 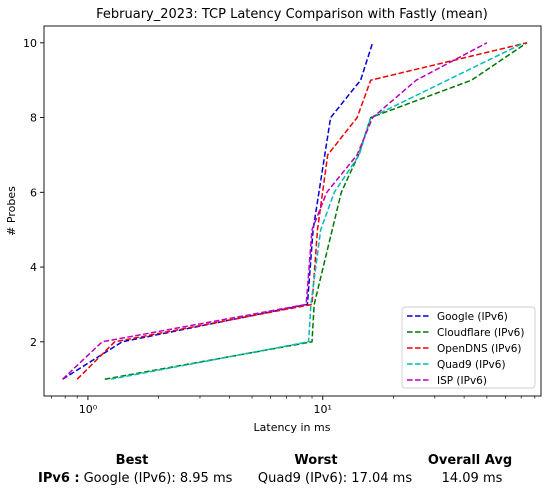 What do you see at coordinates (323, 409) in the screenshot?
I see `x-tick-label-1: 10¹` at bounding box center [323, 409].